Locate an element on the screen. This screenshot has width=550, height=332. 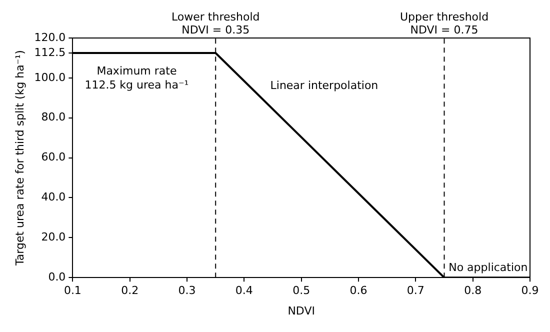
x-axis-title: NDVI is located at coordinates (301, 311).